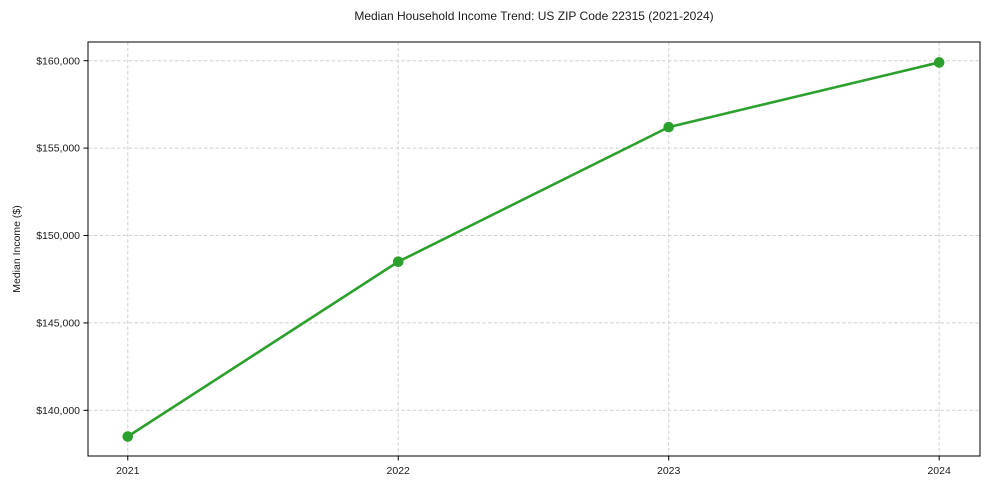  I want to click on x-tick-label: 2024, so click(939, 471).